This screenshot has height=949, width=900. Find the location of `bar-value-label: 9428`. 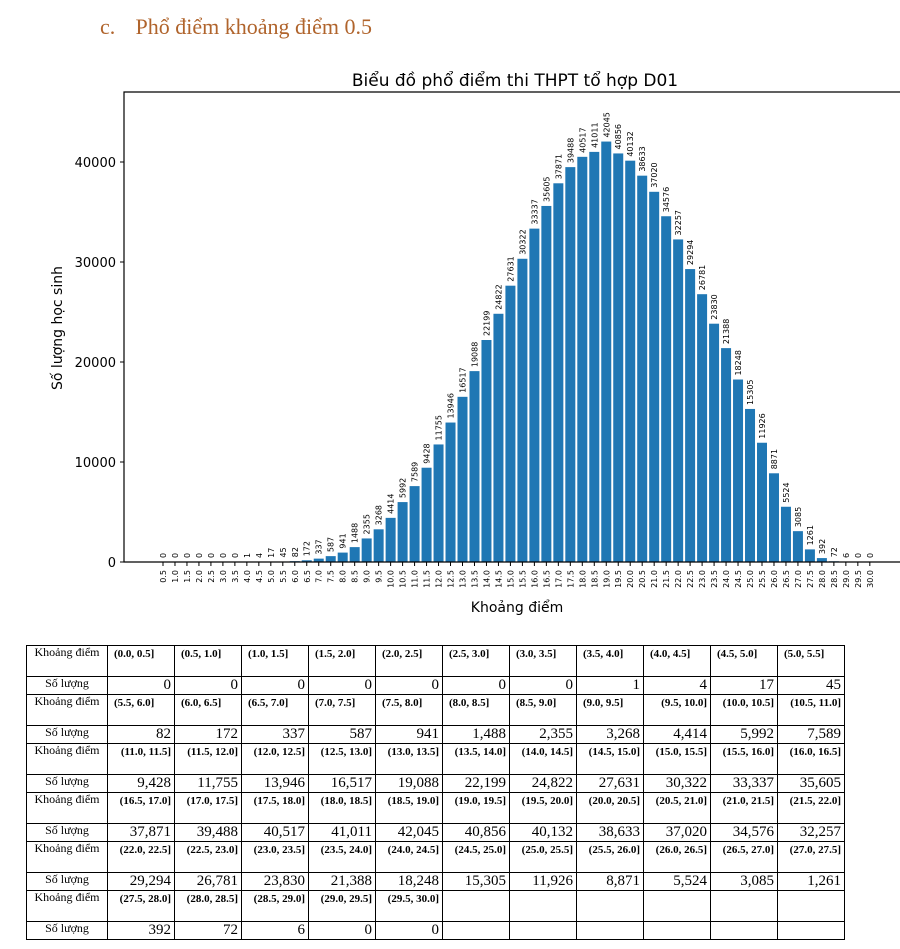

bar-value-label: 9428 is located at coordinates (427, 453).